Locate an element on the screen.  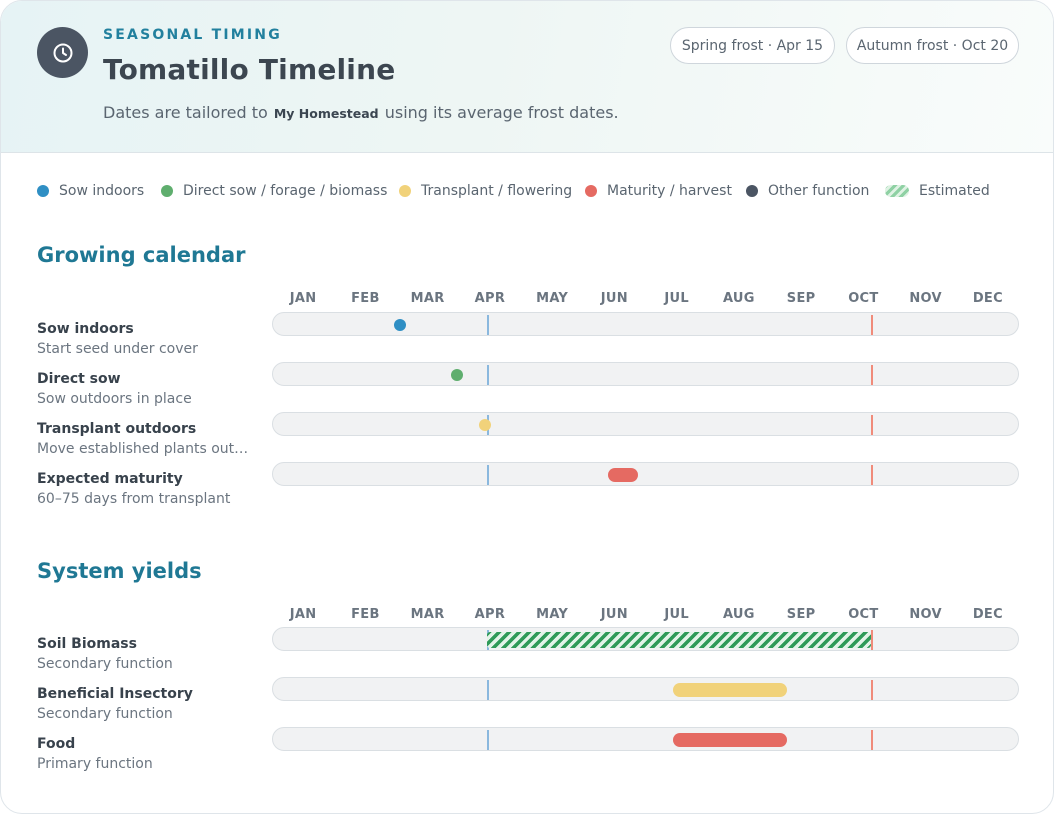
legend-item-maturity: Maturity / harvest is located at coordinates (658, 191).